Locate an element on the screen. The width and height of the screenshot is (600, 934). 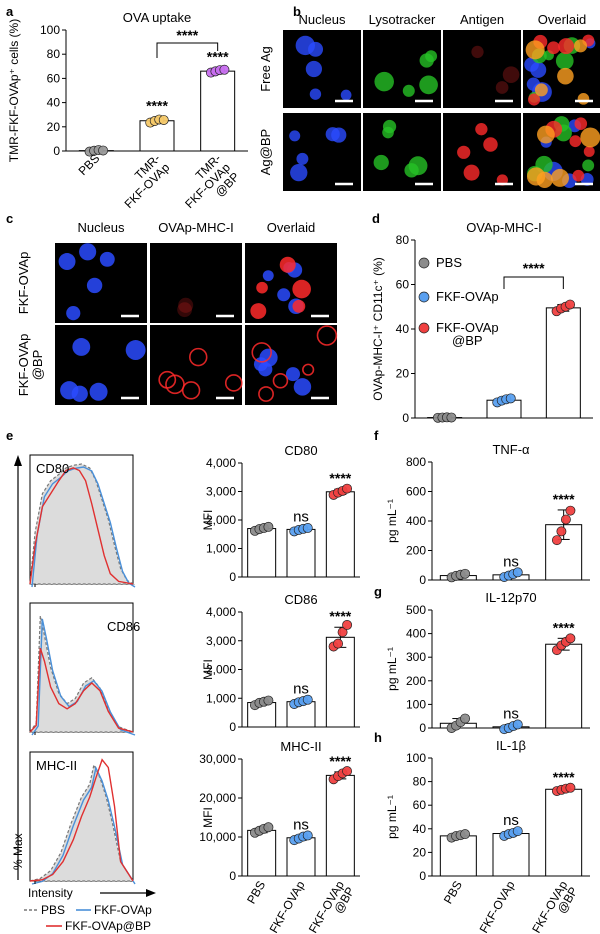
panel-letter-c: c is located at coordinates (9, 218).